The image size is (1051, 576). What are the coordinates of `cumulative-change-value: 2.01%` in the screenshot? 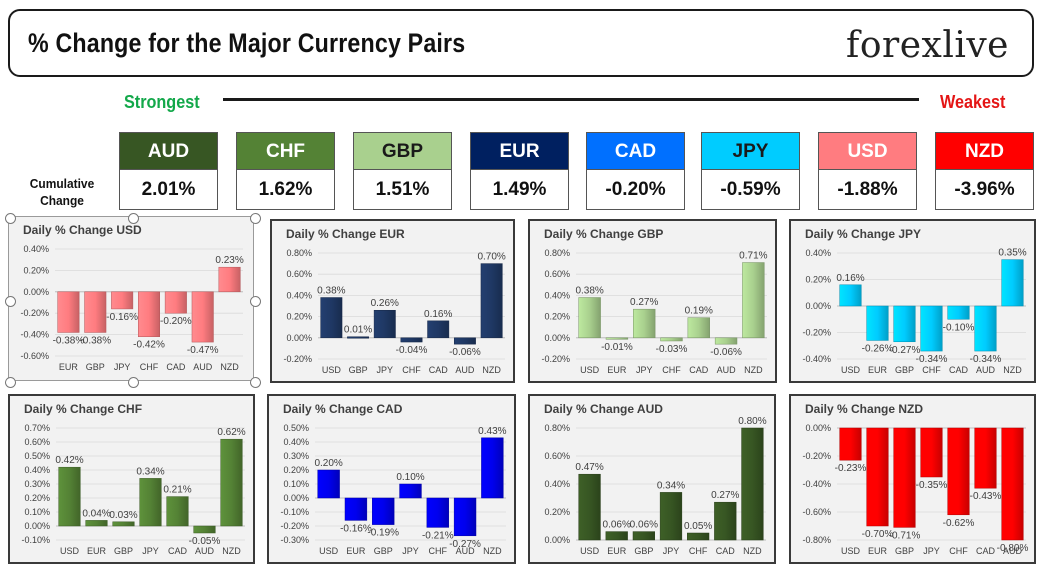 It's located at (168, 190).